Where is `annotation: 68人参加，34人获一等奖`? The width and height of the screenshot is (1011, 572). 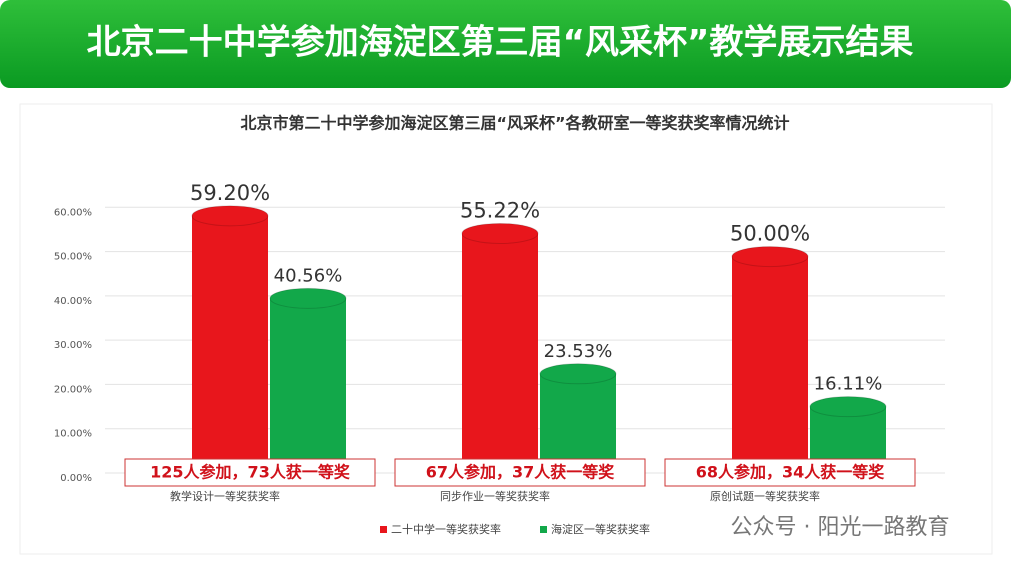
annotation: 68人参加，34人获一等奖 is located at coordinates (791, 472).